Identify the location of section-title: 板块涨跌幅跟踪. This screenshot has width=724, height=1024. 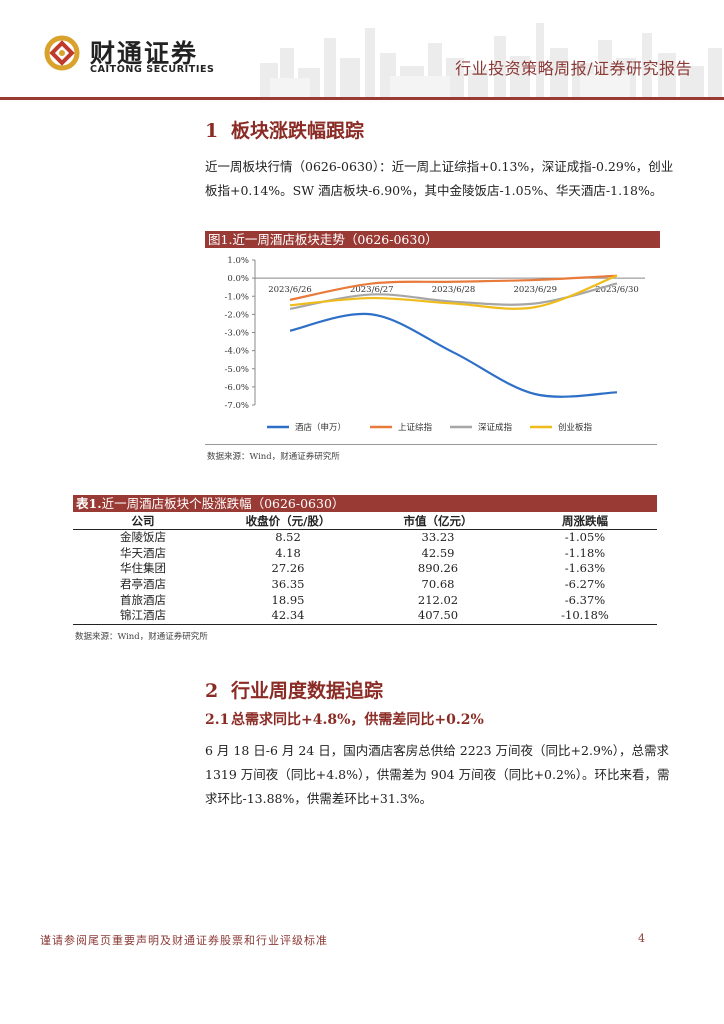
(298, 131).